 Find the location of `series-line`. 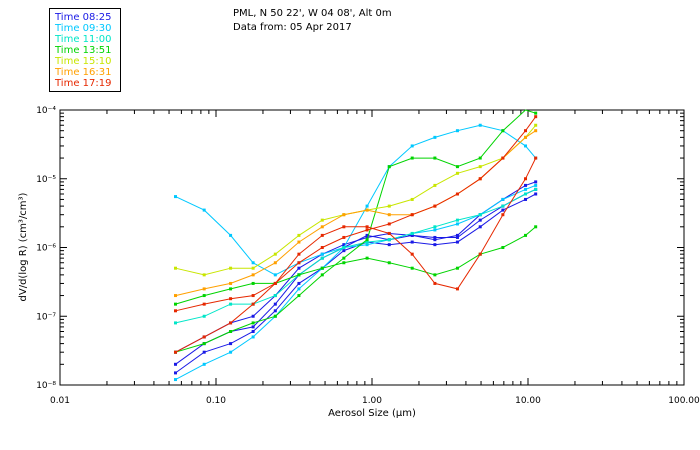

series-line is located at coordinates (355, 230).